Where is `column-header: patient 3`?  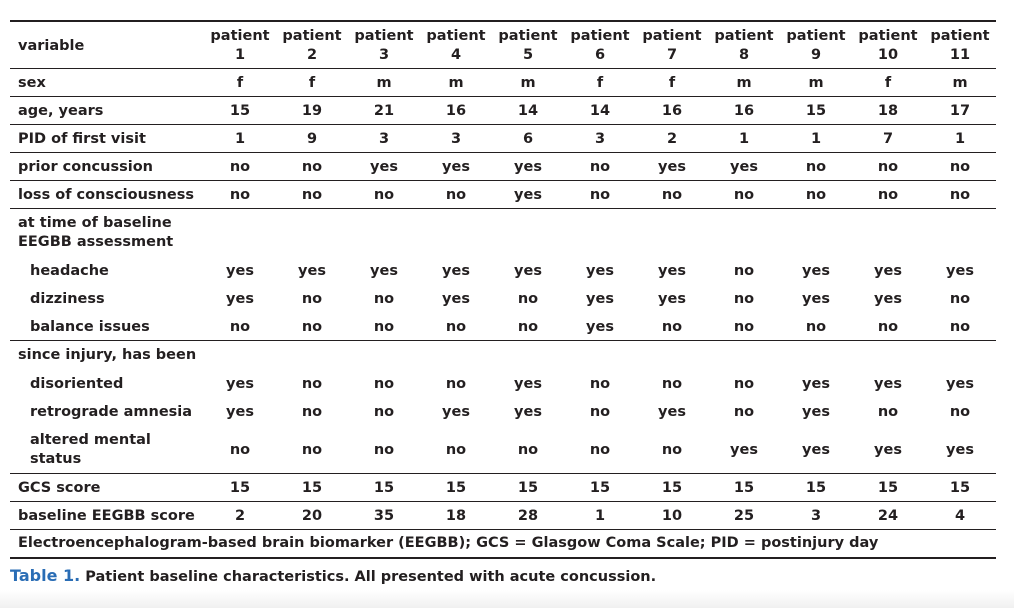 column-header: patient 3 is located at coordinates (384, 45).